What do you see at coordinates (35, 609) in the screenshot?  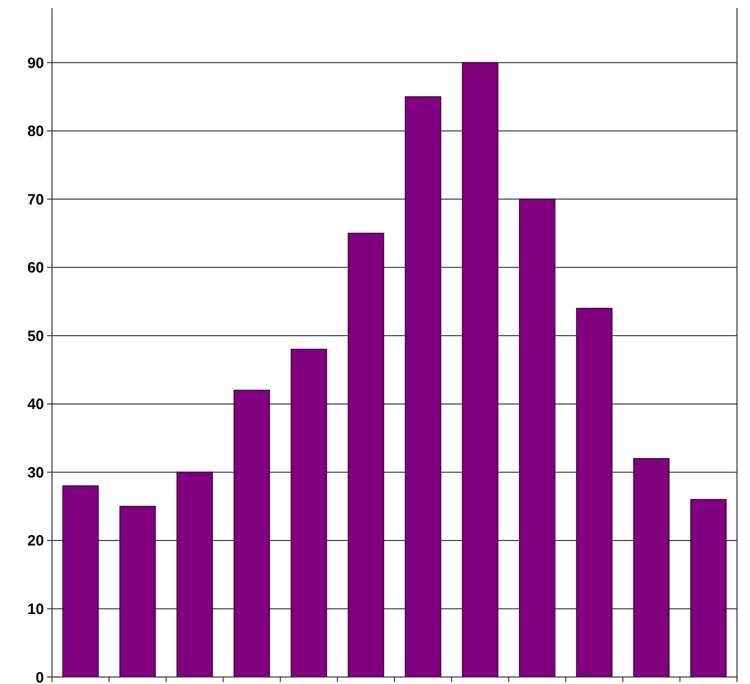 I see `y-tick-label: 10` at bounding box center [35, 609].